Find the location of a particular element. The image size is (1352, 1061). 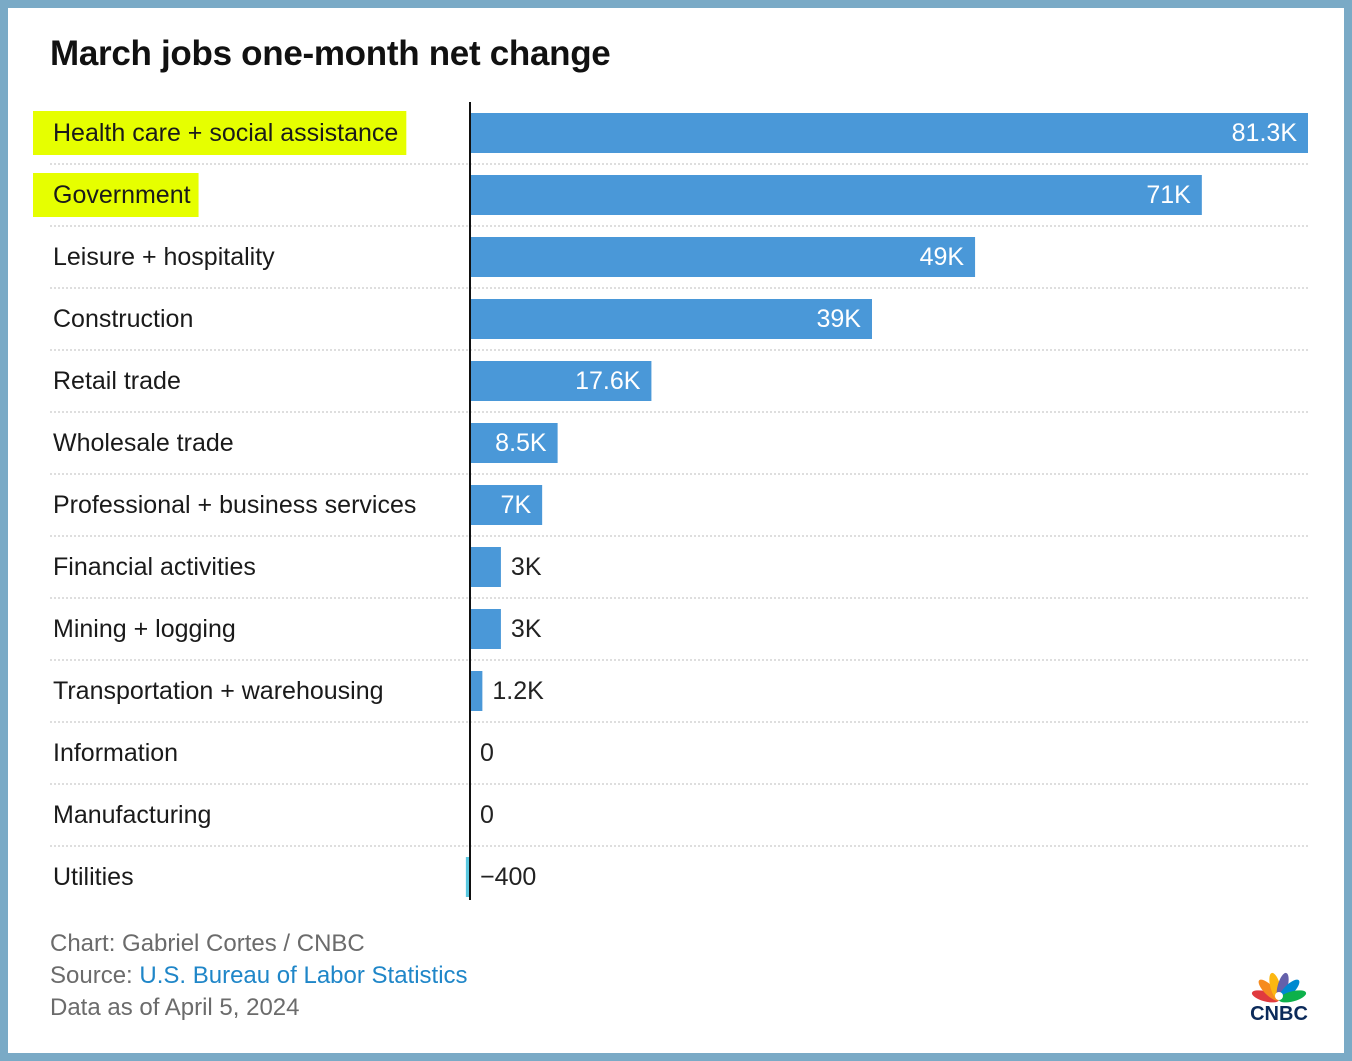

data-date: Data as of April 5, 2024 is located at coordinates (175, 1007).